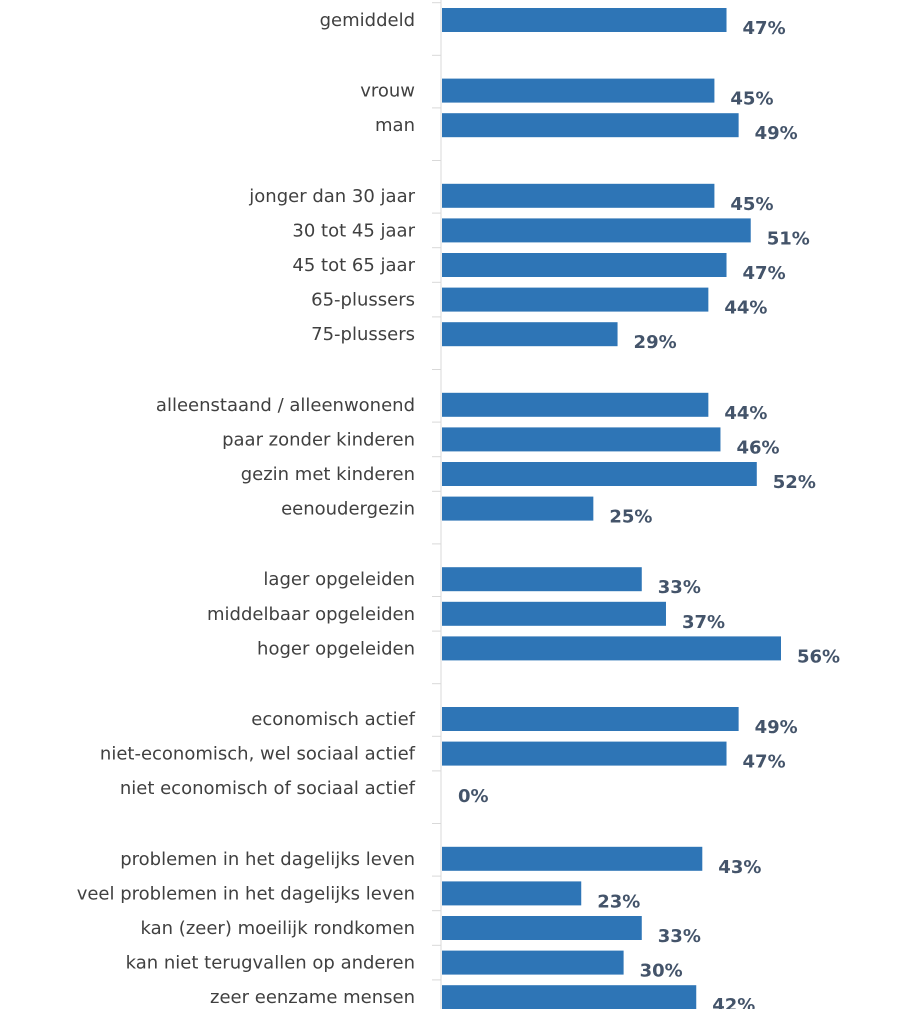  What do you see at coordinates (348, 509) in the screenshot?
I see `category-label: eenoudergezin` at bounding box center [348, 509].